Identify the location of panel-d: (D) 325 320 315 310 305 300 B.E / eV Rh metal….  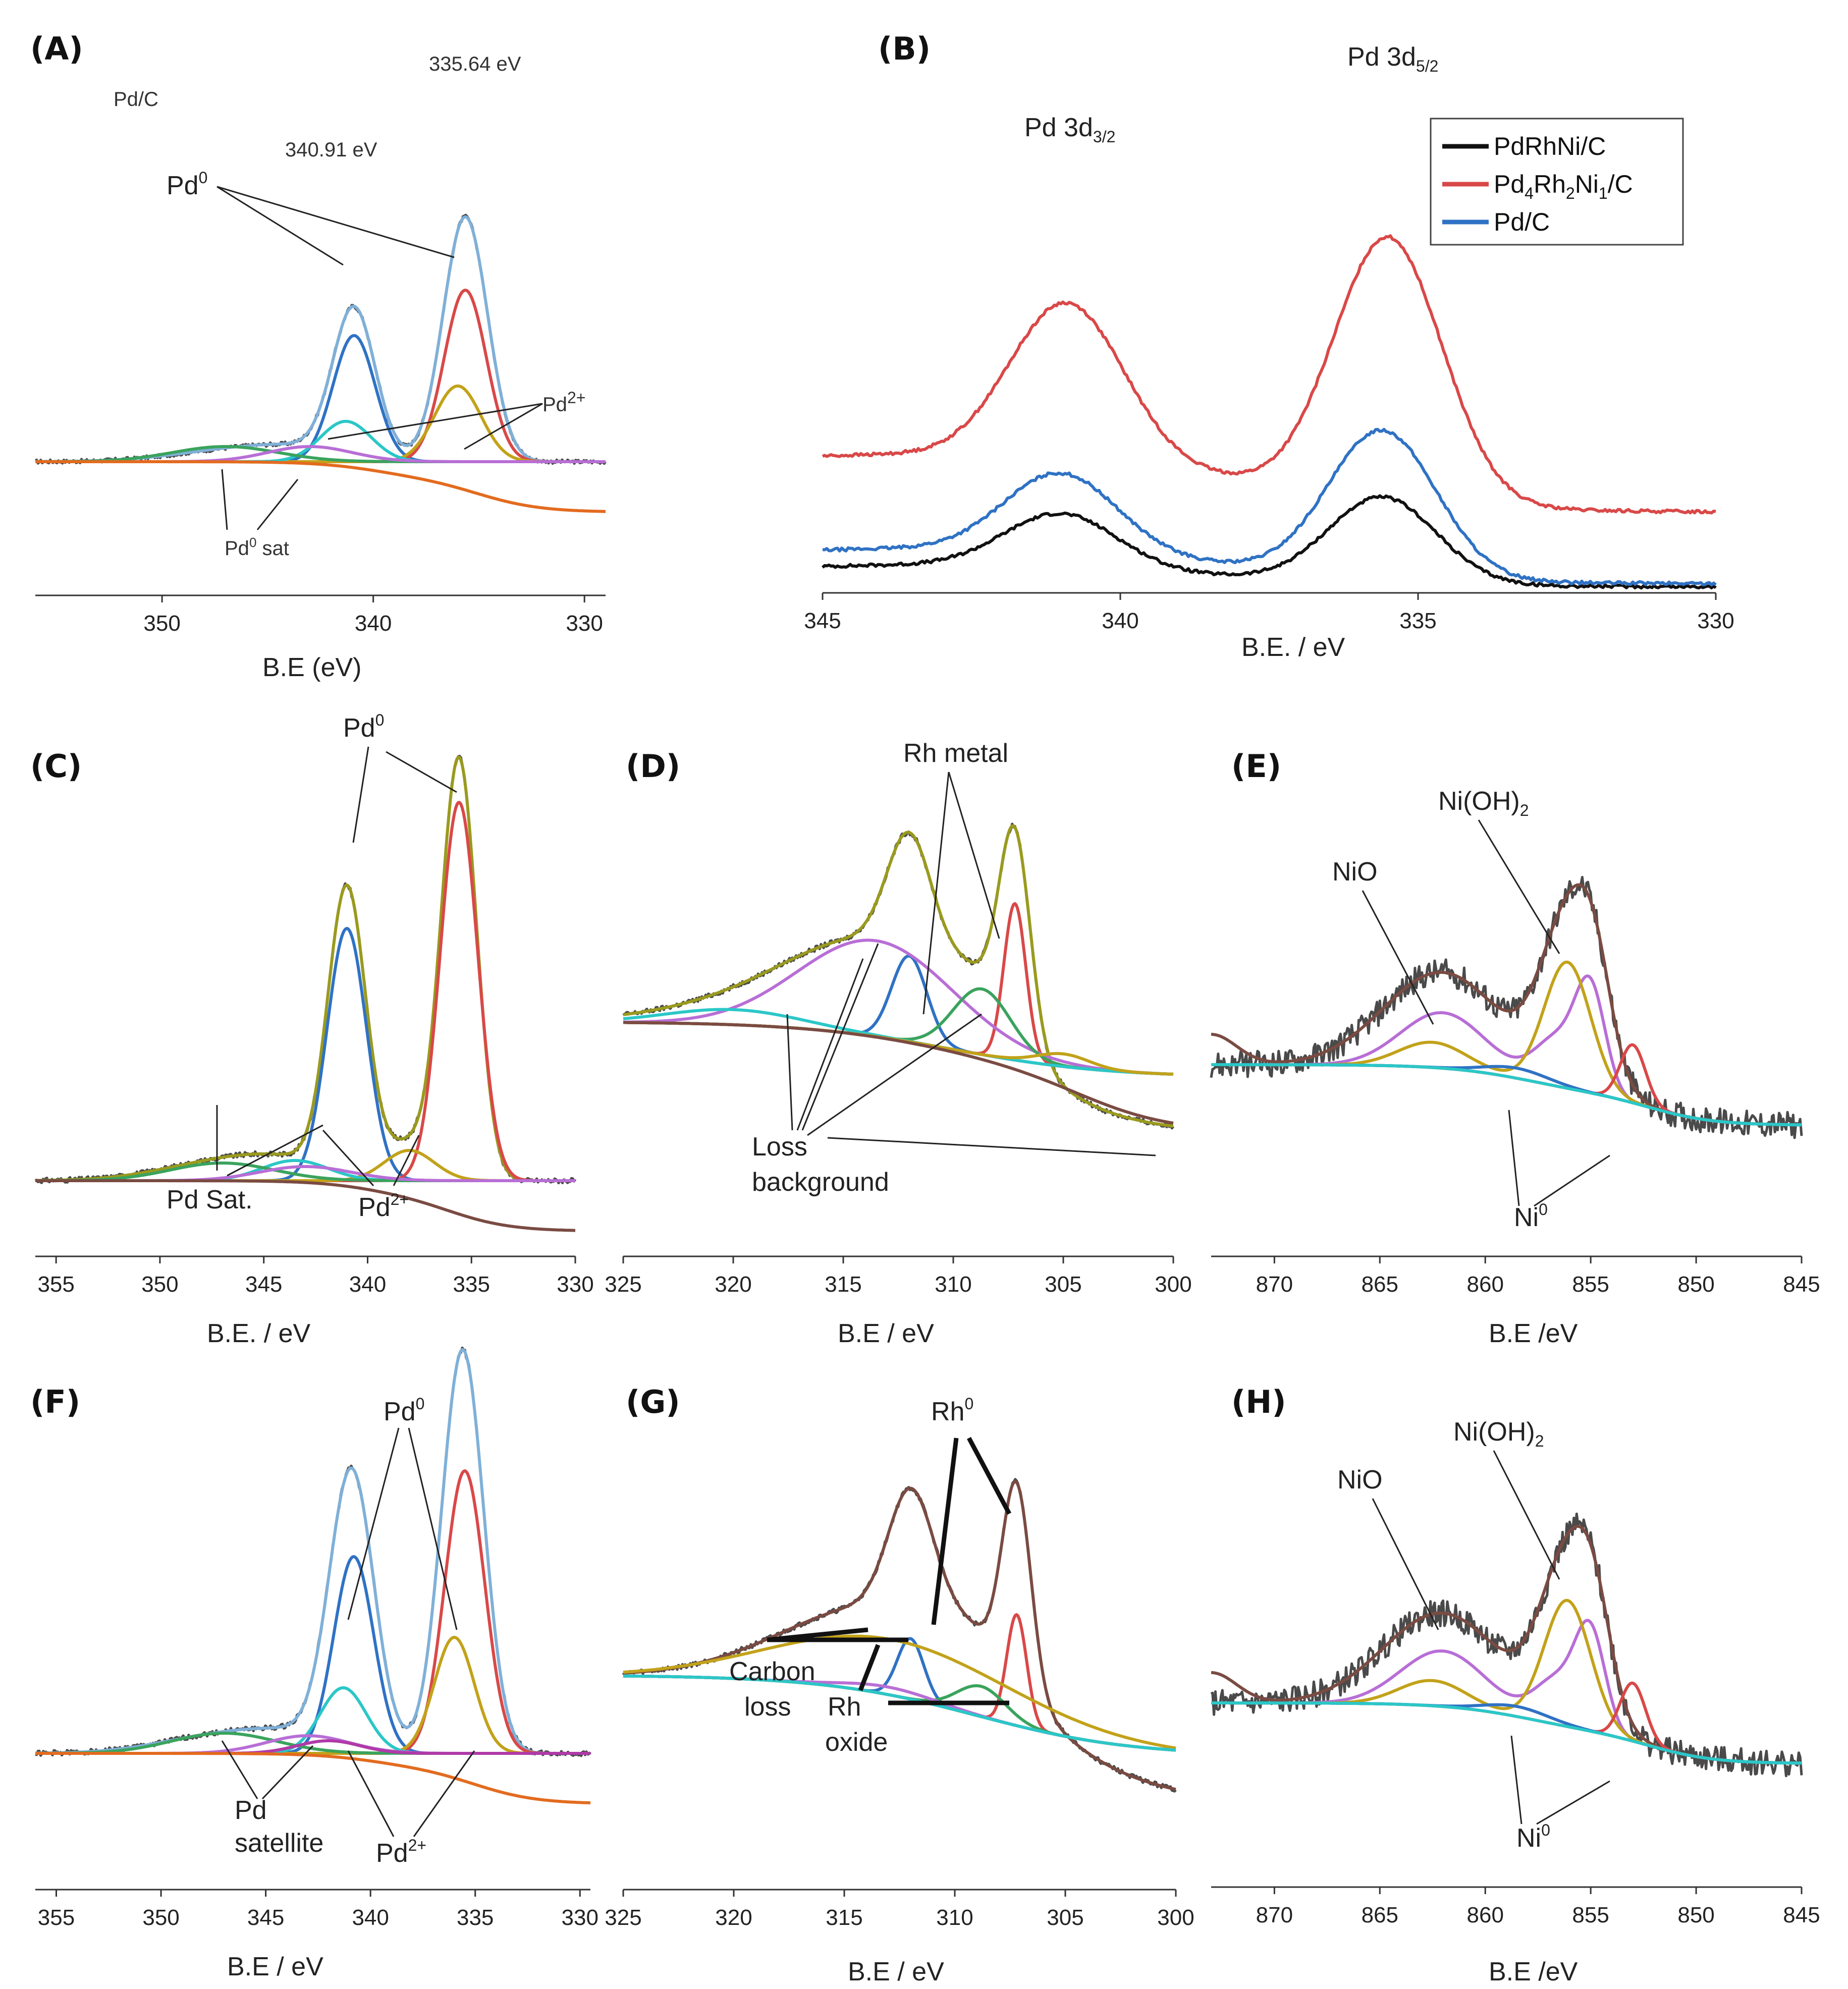
(898, 1043).